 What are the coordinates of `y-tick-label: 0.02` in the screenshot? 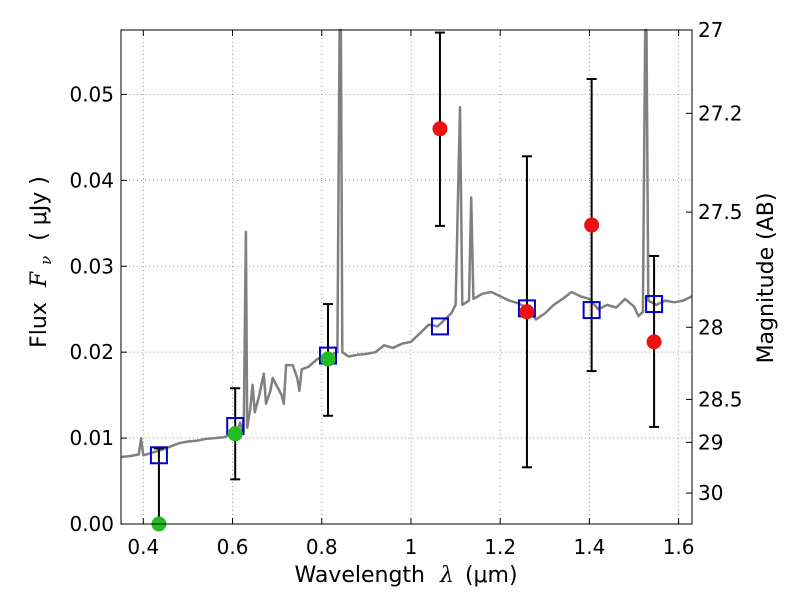 It's located at (91, 352).